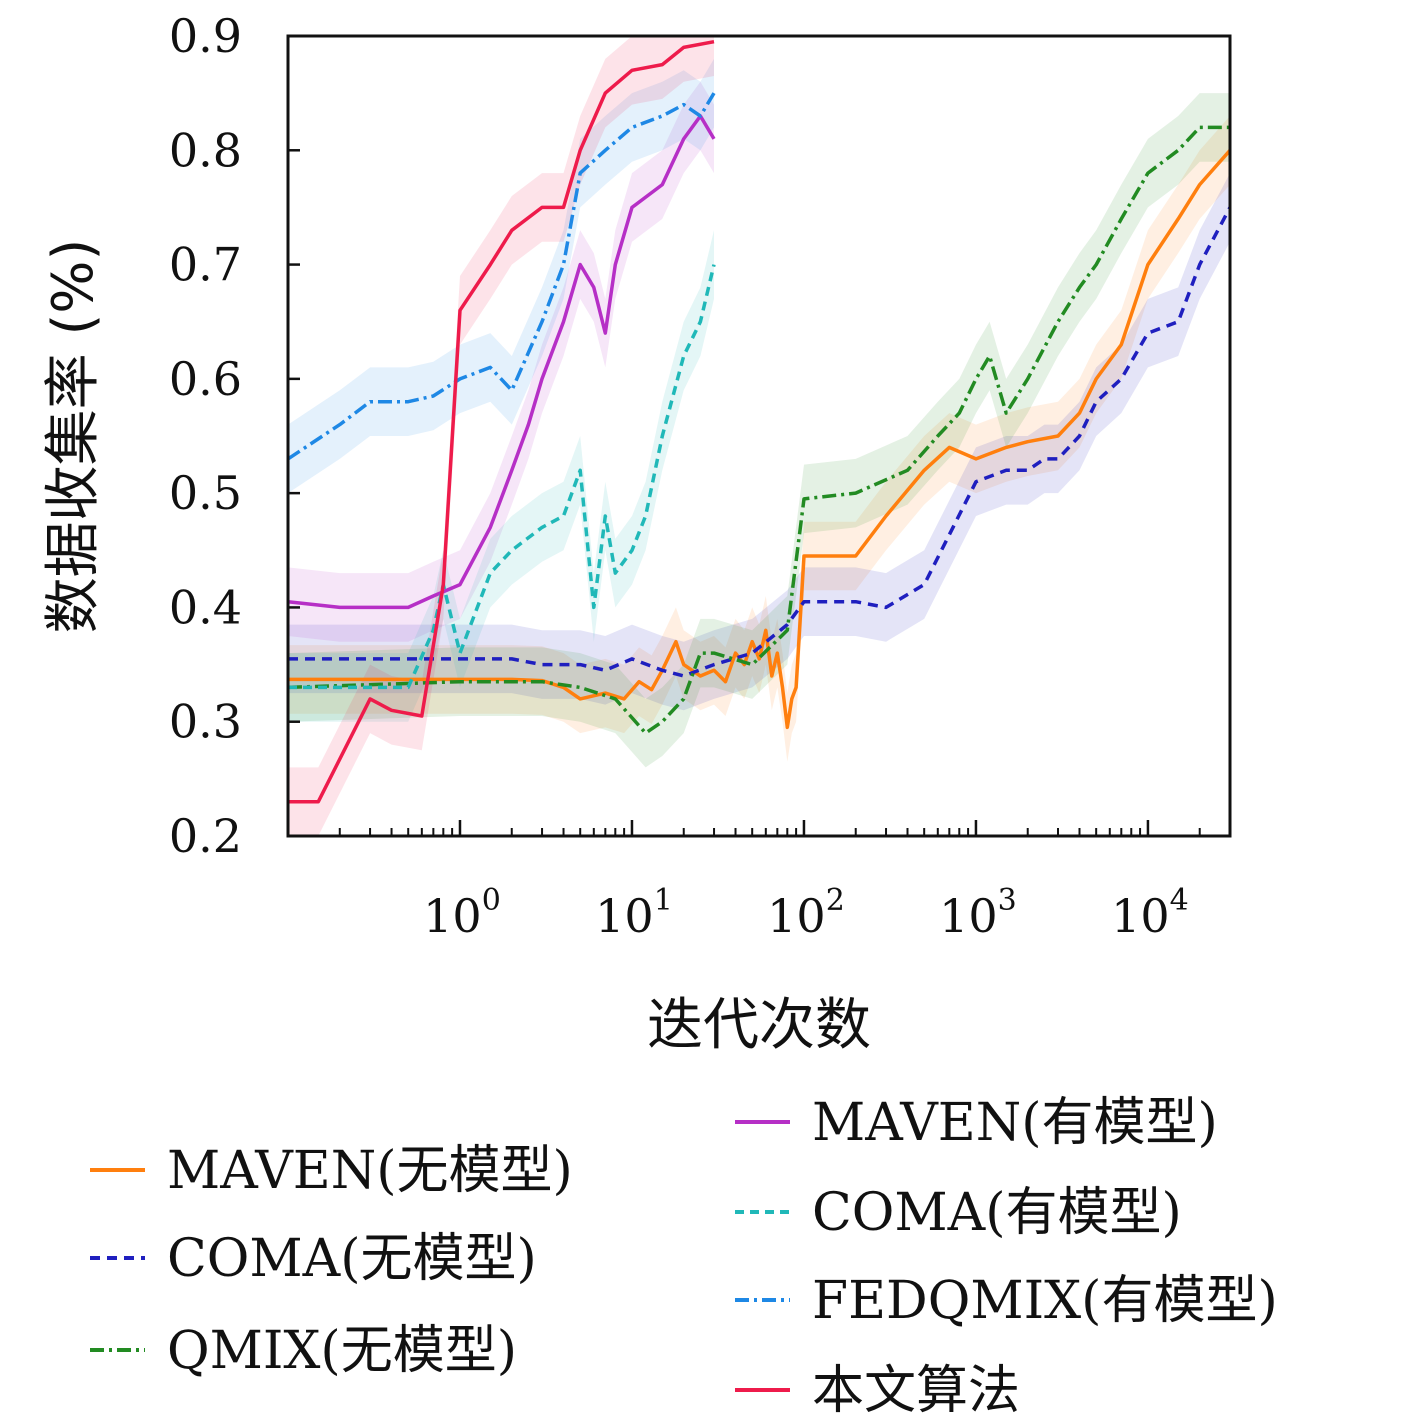 The height and width of the screenshot is (1425, 1417). Describe the element at coordinates (758, 881) in the screenshot. I see `x-axis-ticks: 10⁰ 10¹ 10² 10³ 10⁴` at that location.